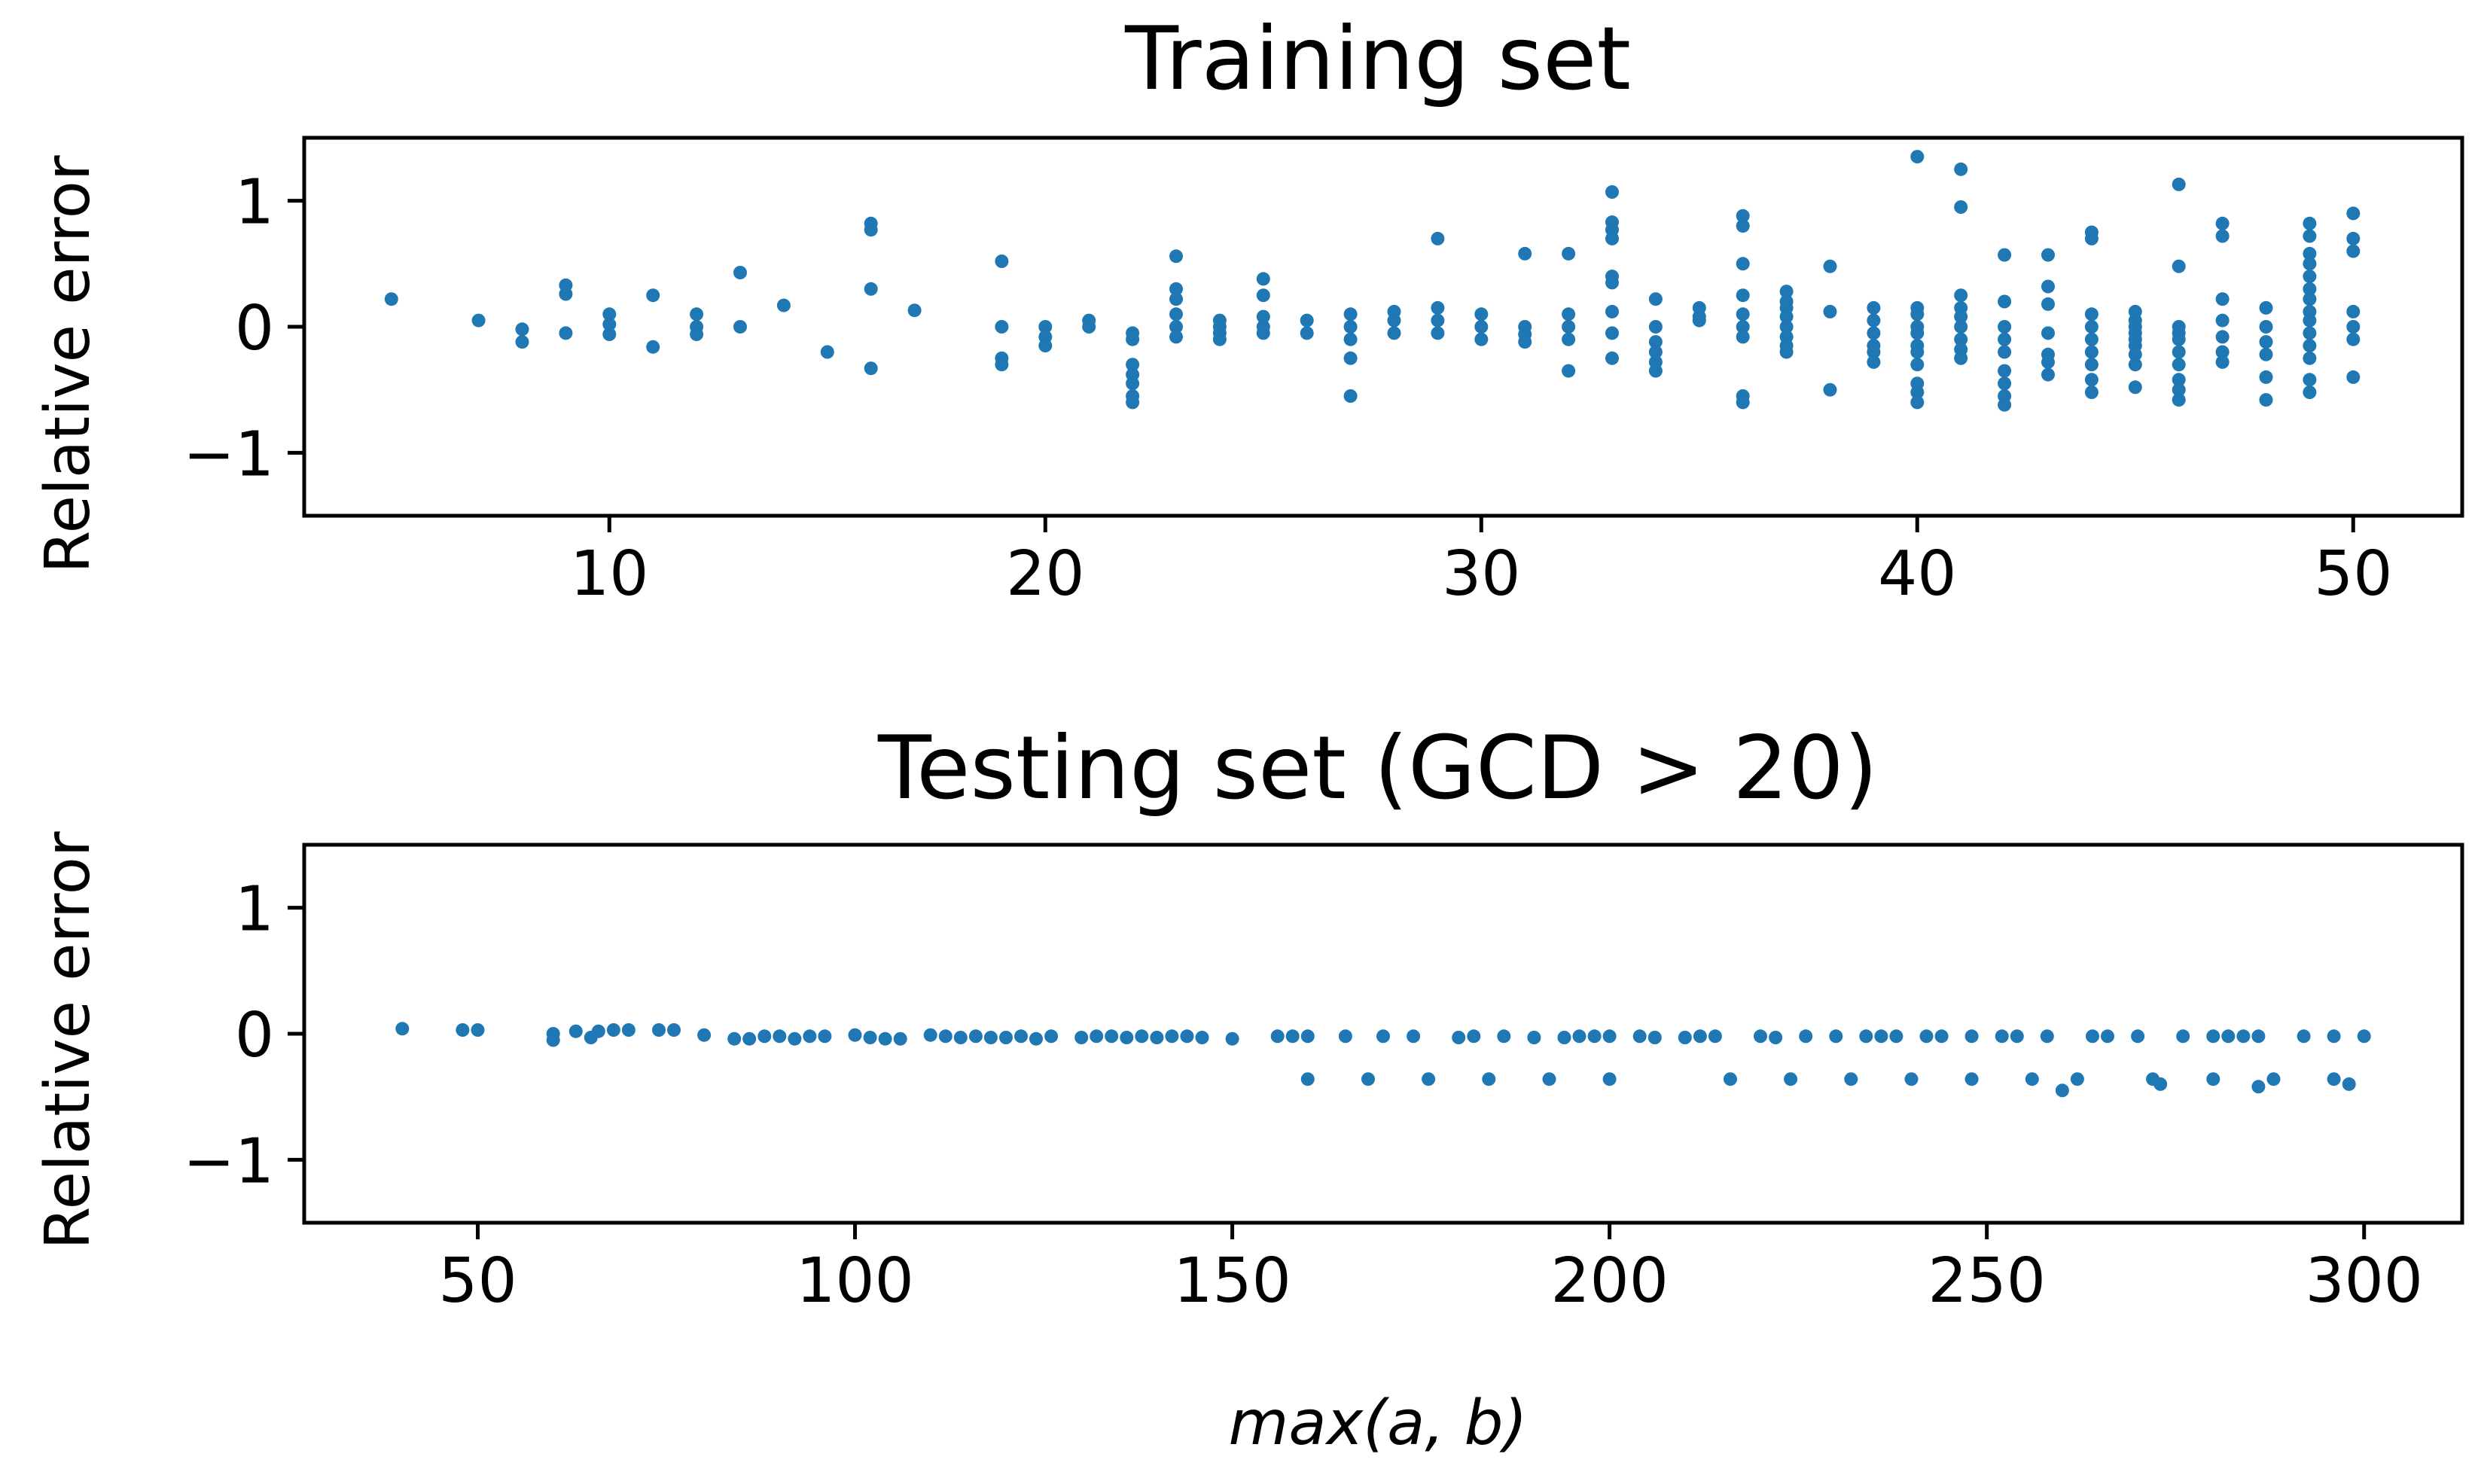  I want to click on training-x-tick-label: 50, so click(2353, 574).